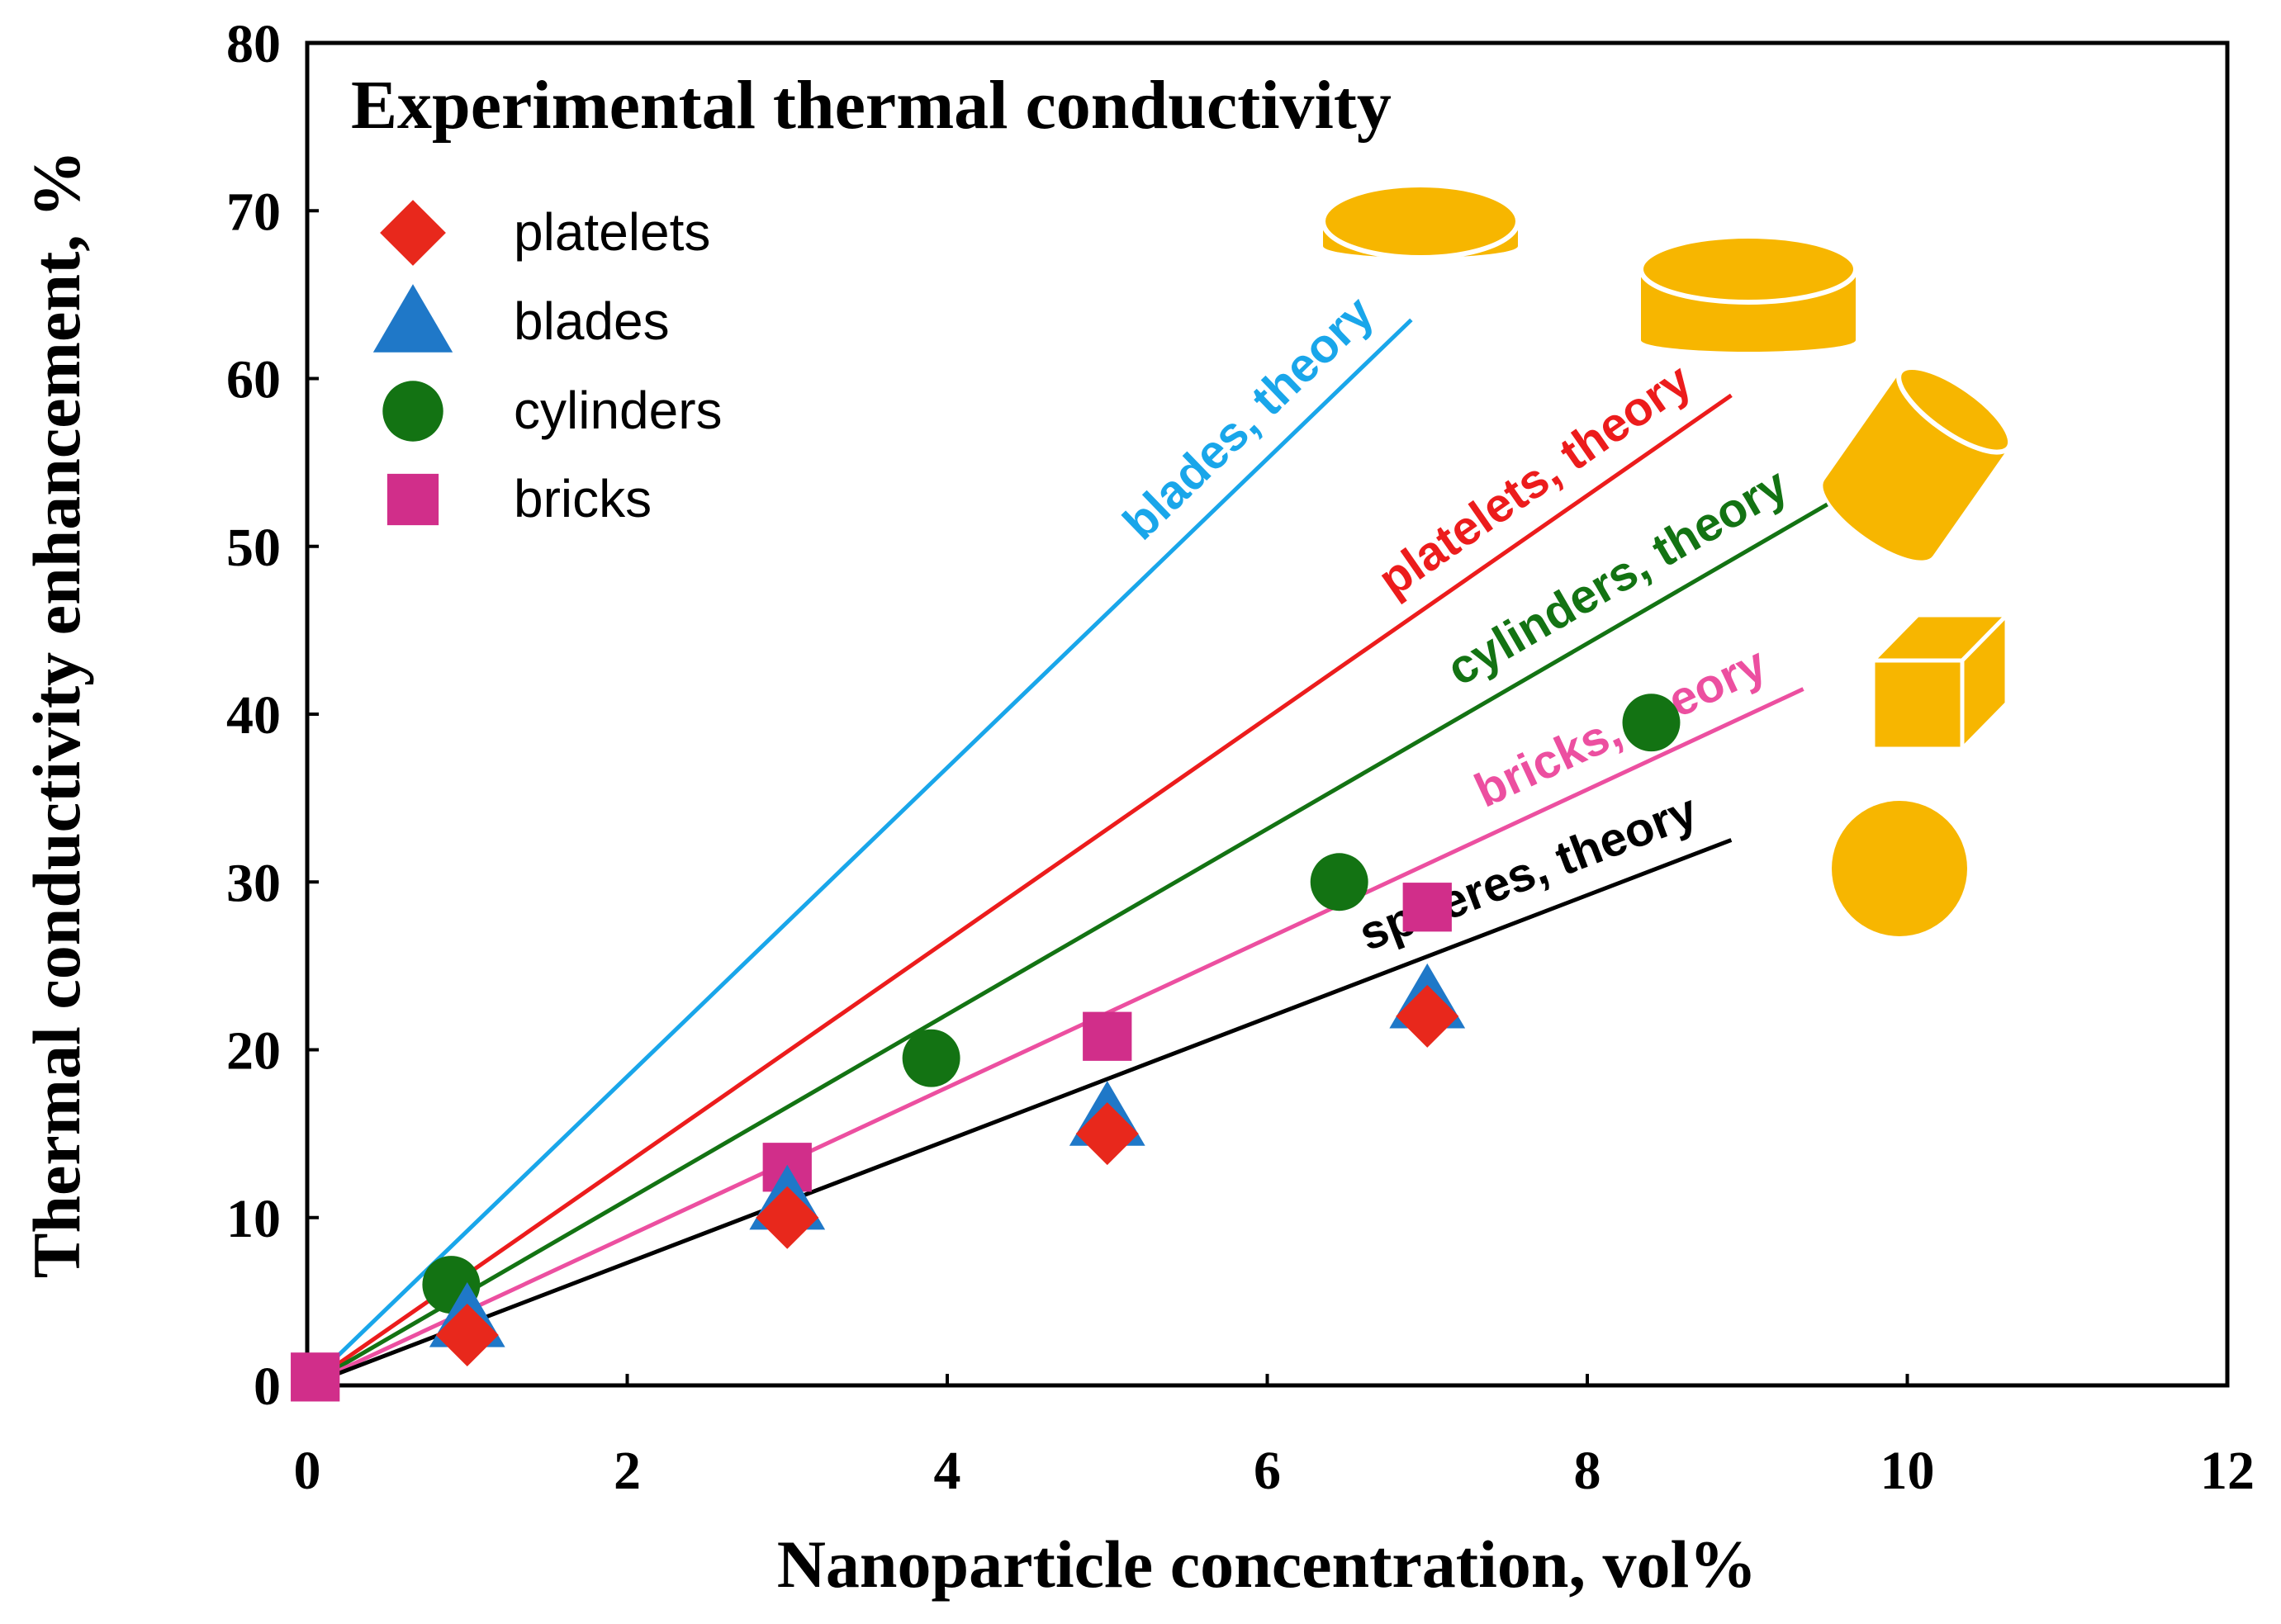  Describe the element at coordinates (307, 1471) in the screenshot. I see `x-tick-label: 0` at that location.